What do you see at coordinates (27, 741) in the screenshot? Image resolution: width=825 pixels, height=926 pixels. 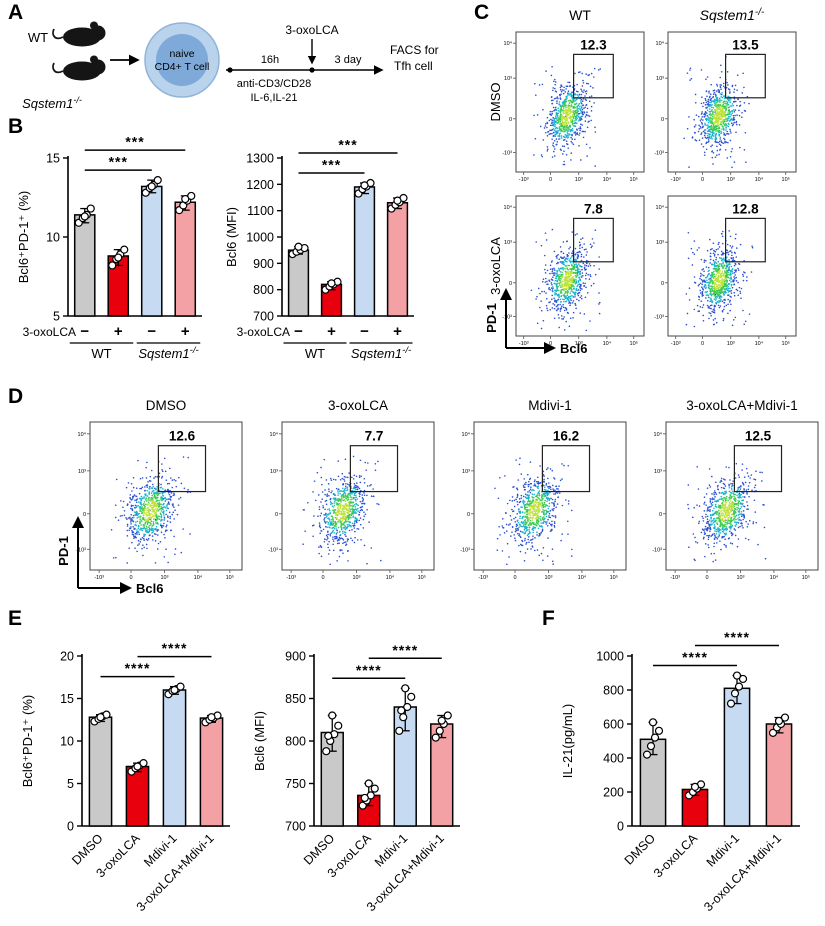 I see `y-axis-title: Bcl6⁺PD-1⁺ (%)` at bounding box center [27, 741].